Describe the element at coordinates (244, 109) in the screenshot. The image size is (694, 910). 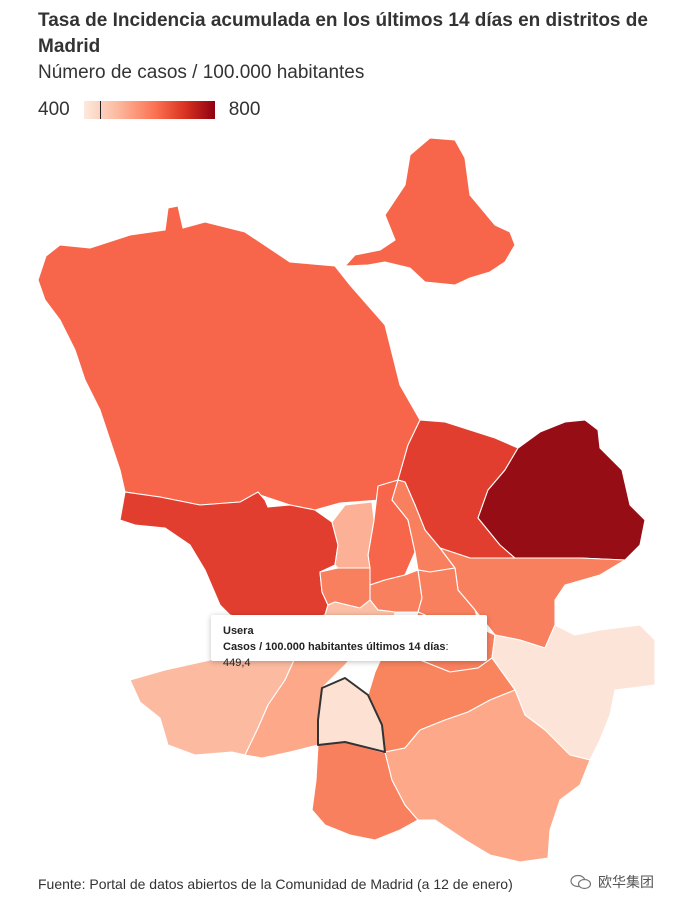
I see `legend-max-label: 800` at that location.